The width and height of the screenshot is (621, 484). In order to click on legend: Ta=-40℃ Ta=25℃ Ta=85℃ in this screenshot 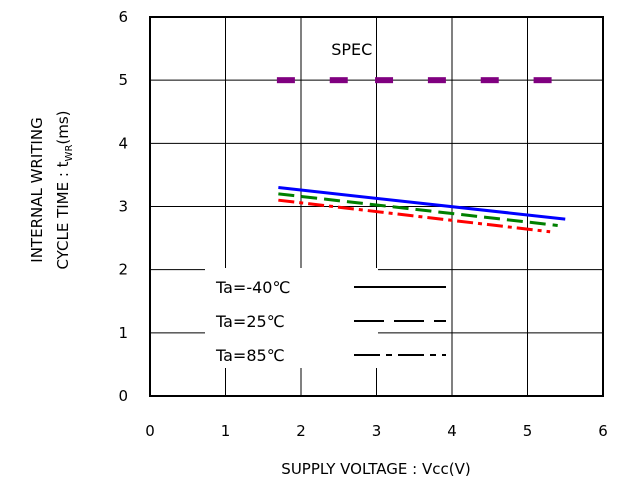, I will do `click(325, 318)`.